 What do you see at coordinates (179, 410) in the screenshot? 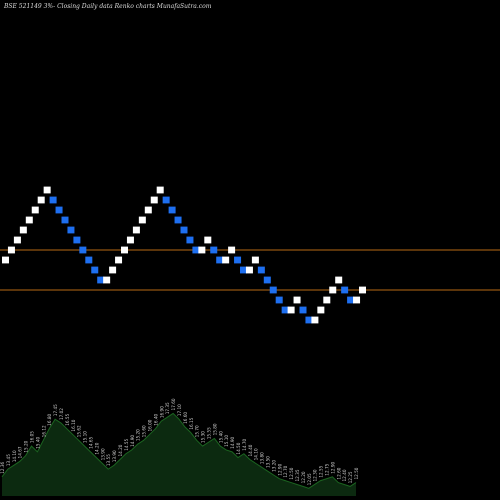
I see `volume-label: 17.10` at bounding box center [179, 410].